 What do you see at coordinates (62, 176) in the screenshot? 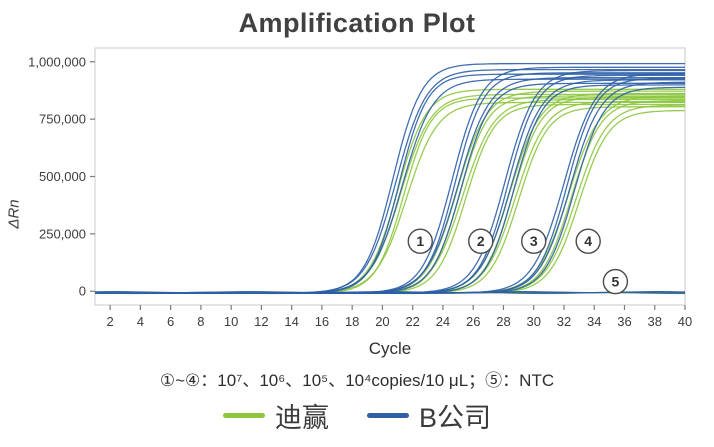
I see `y-tick-label: 500,000` at bounding box center [62, 176].